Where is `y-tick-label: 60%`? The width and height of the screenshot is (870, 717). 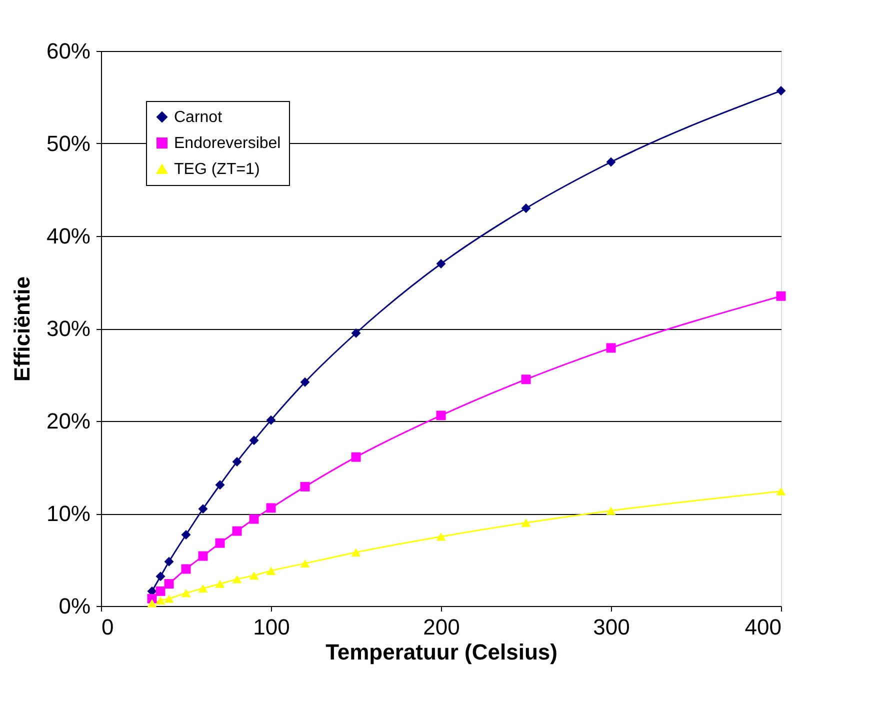
y-tick-label: 60% is located at coordinates (68, 51).